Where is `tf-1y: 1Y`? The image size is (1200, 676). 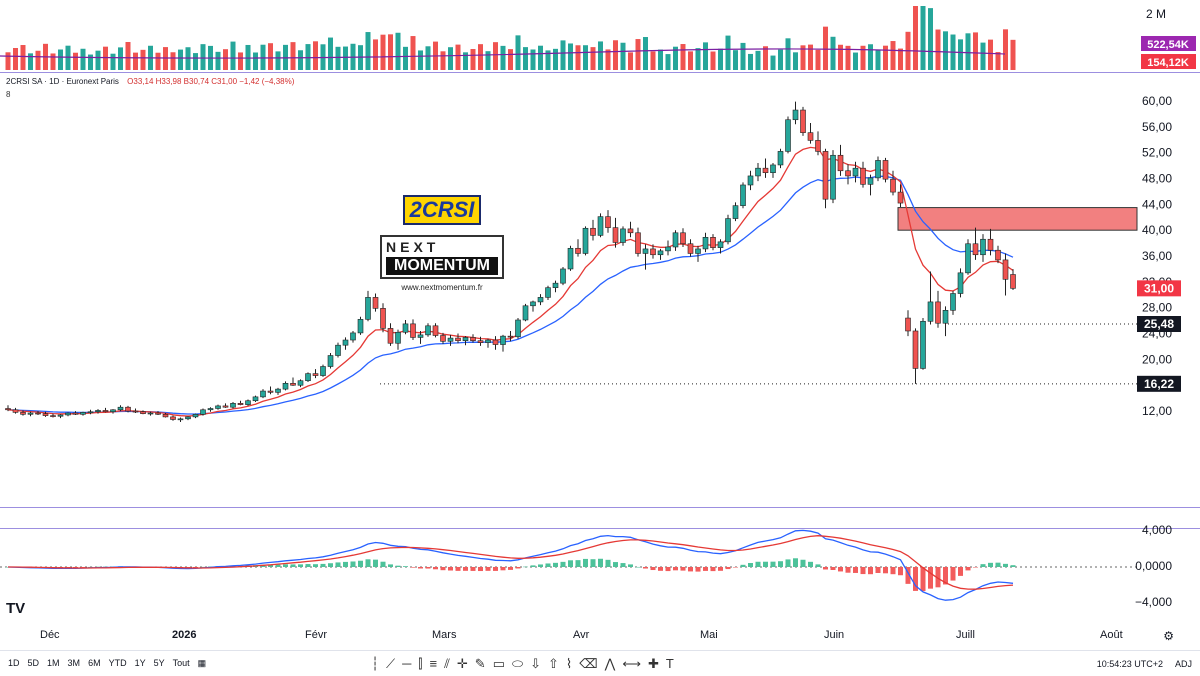
tf-1y: 1Y is located at coordinates (140, 663).